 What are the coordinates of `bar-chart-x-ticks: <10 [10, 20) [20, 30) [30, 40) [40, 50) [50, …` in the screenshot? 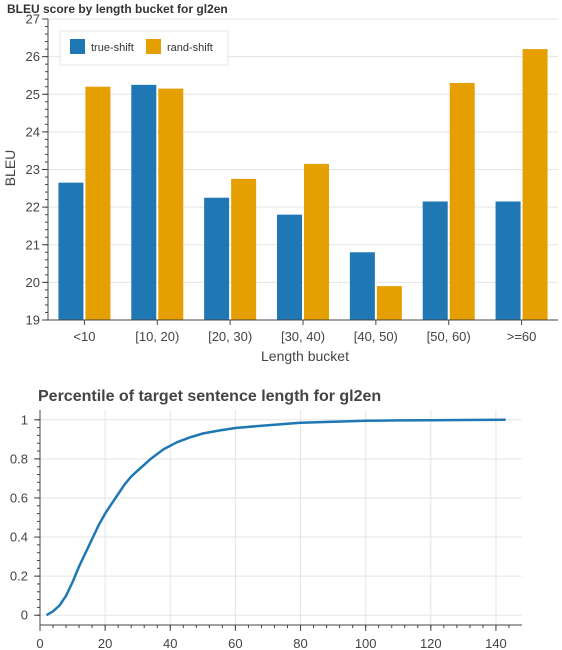 It's located at (304, 336).